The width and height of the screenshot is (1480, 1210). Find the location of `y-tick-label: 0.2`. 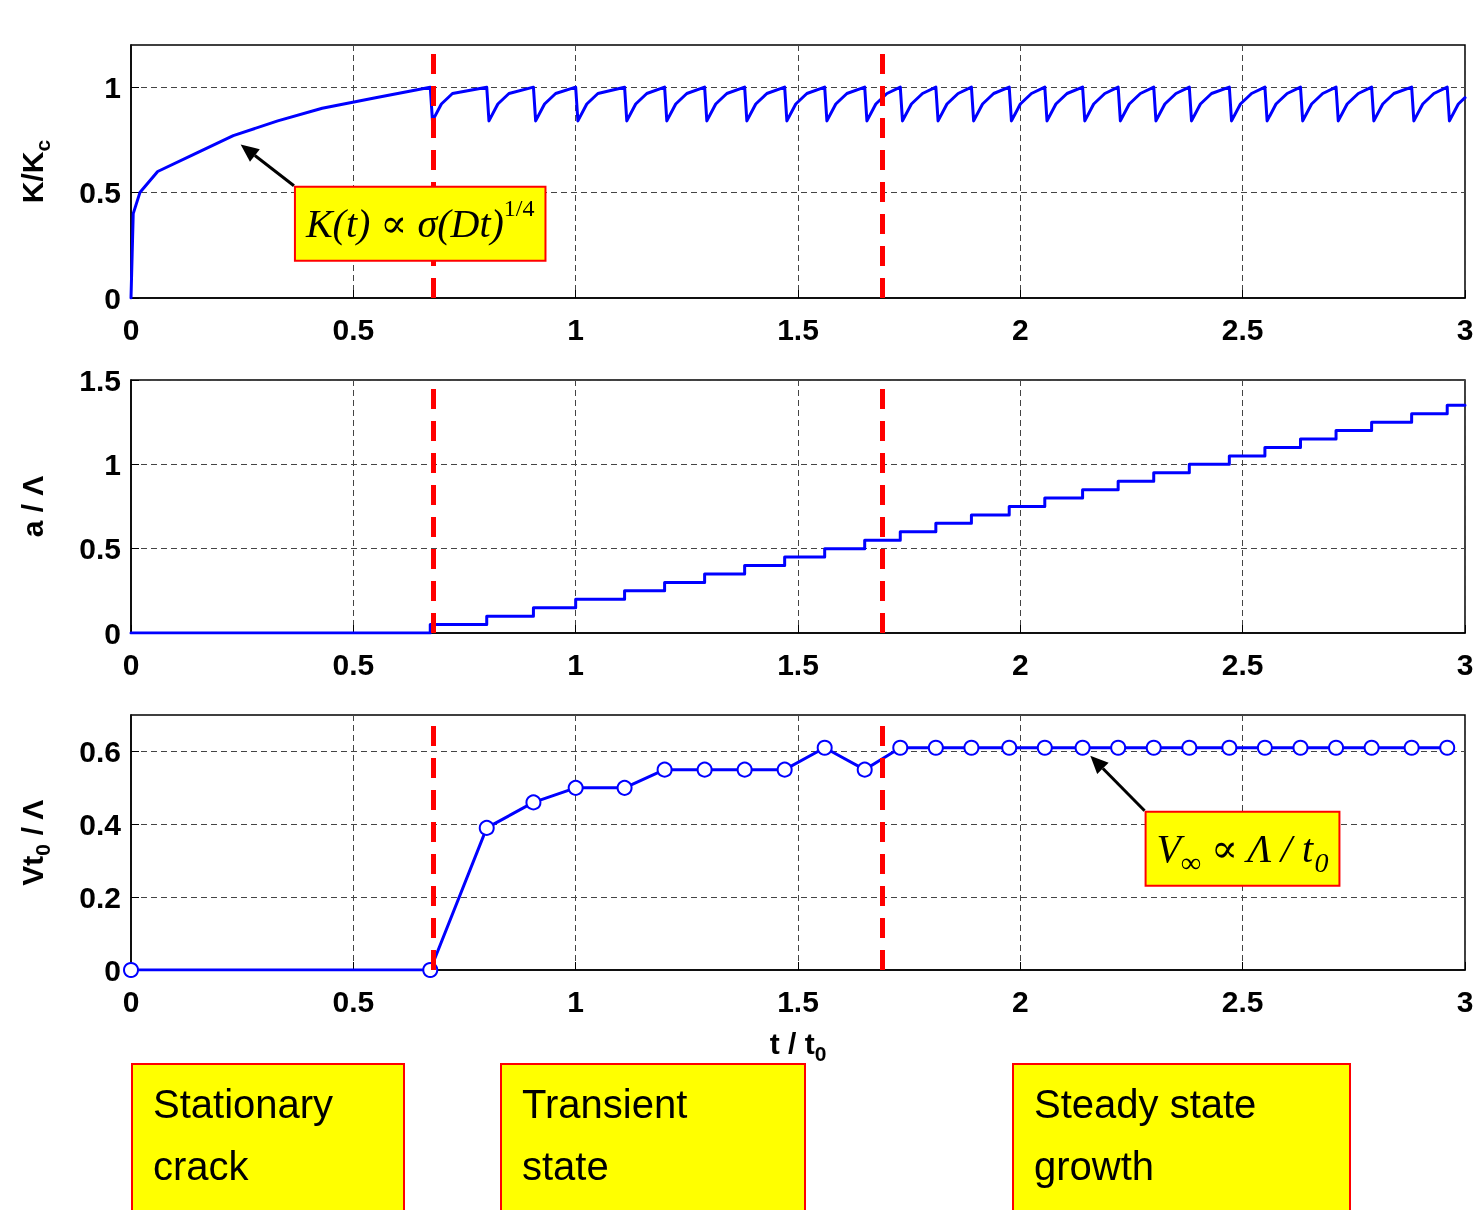

y-tick-label: 0.2 is located at coordinates (100, 897).